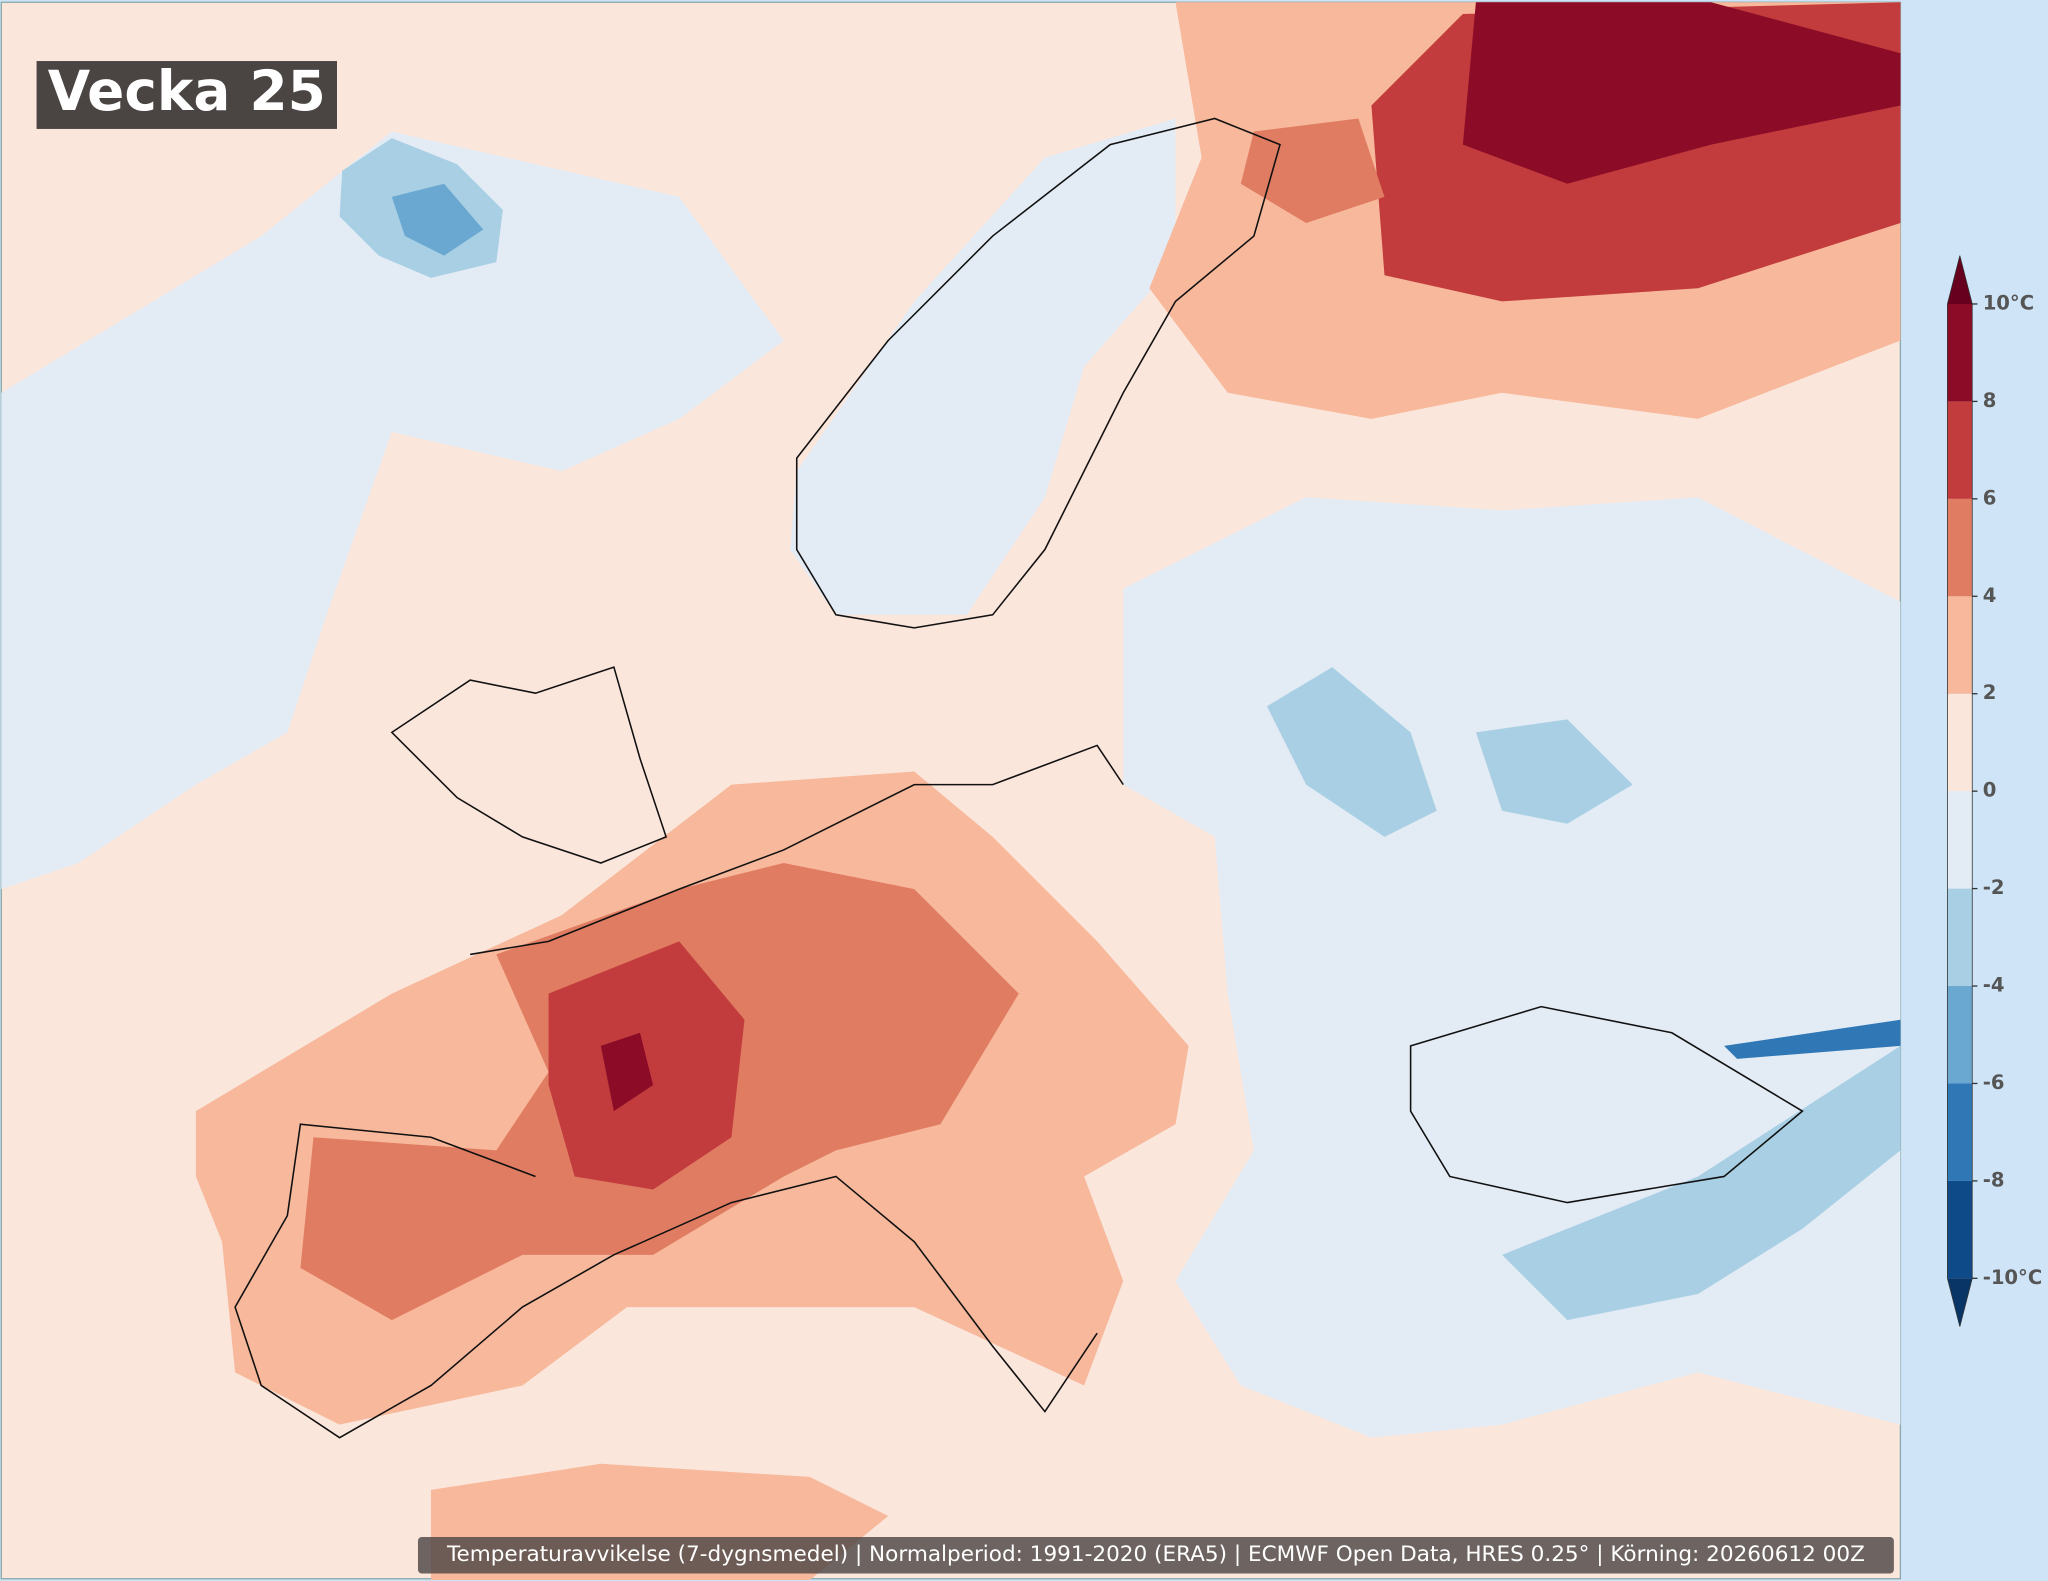 Image resolution: width=2048 pixels, height=1581 pixels. I want to click on colorbar-tick-label: -6, so click(1994, 1082).